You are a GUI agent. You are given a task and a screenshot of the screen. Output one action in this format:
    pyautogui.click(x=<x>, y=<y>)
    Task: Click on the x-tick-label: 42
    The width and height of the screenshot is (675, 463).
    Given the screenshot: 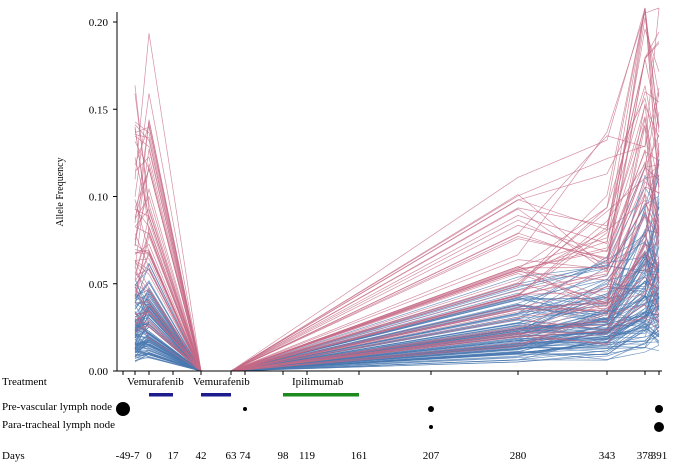 What is the action you would take?
    pyautogui.click(x=201, y=456)
    